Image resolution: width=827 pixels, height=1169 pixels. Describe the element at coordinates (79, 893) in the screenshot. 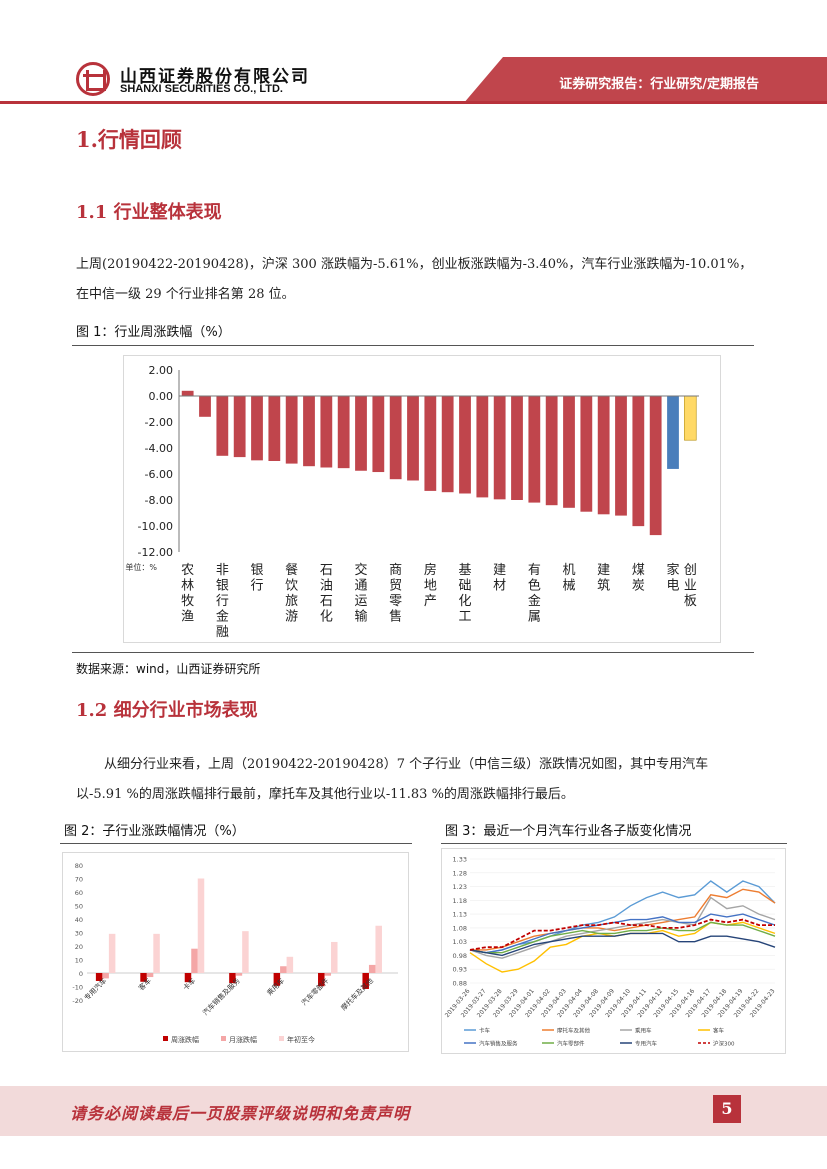

I see `y-tick-label: 60` at that location.